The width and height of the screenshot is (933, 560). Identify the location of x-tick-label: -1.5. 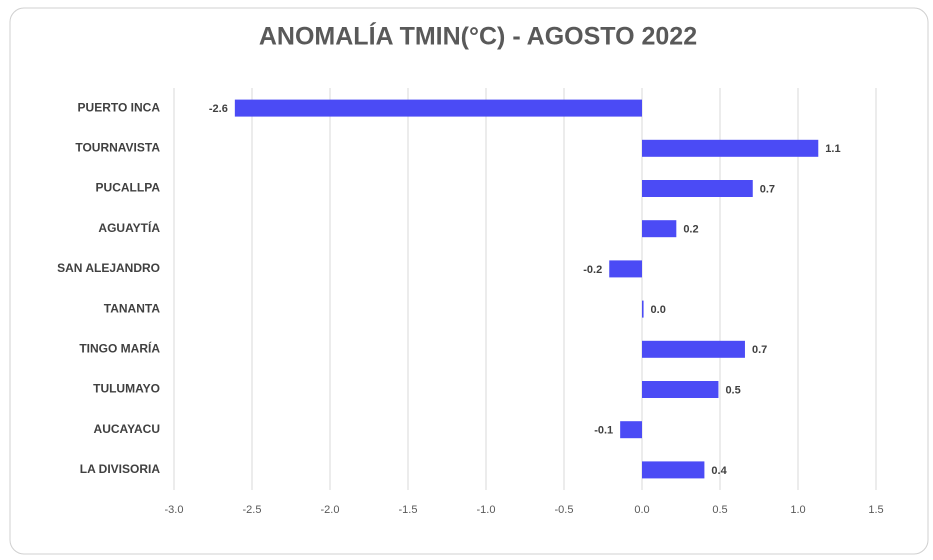
(408, 510).